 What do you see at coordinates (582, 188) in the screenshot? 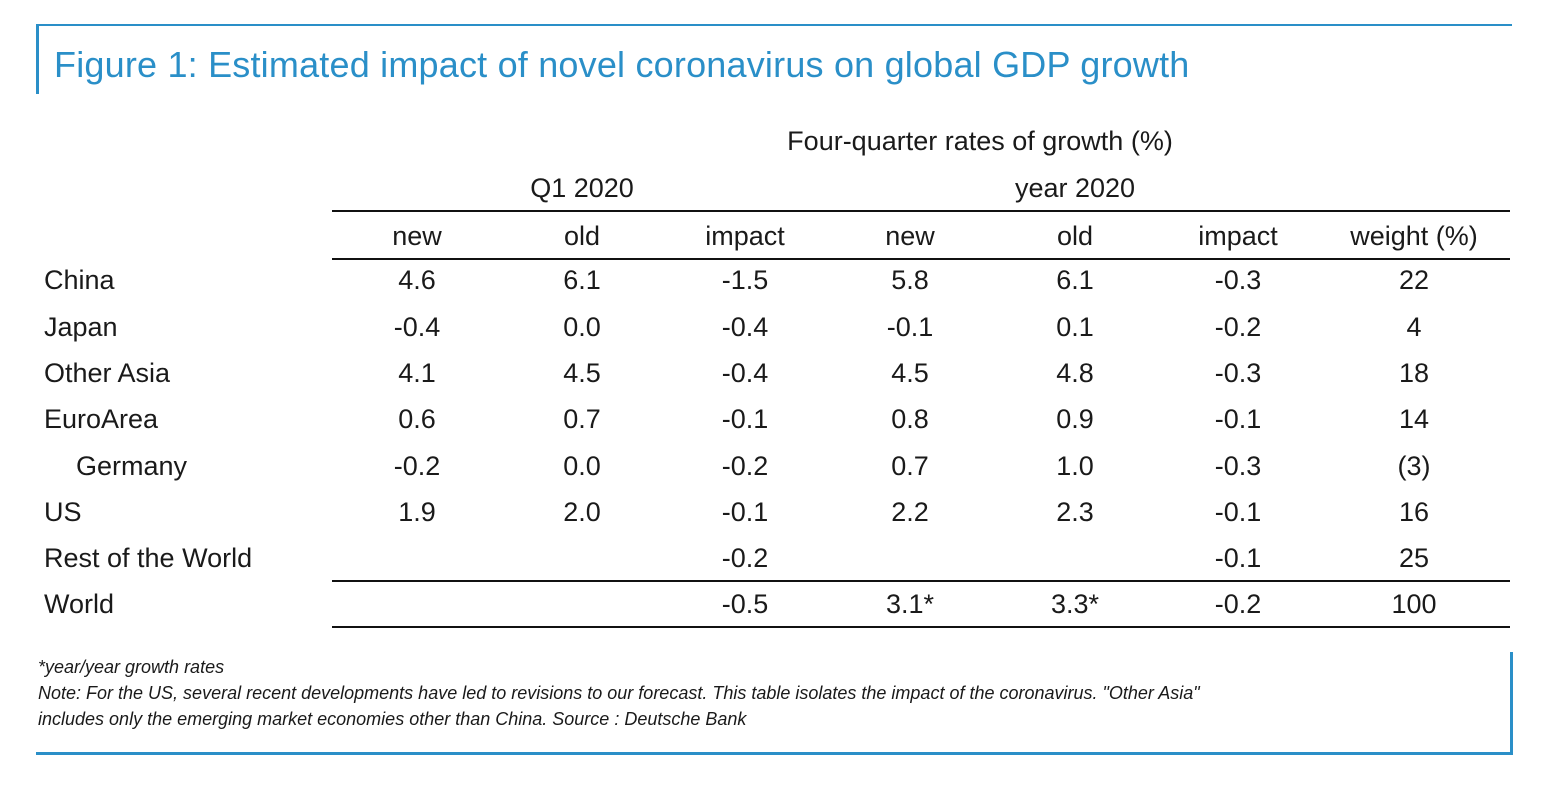
I see `group-header-q1: Q1 2020` at bounding box center [582, 188].